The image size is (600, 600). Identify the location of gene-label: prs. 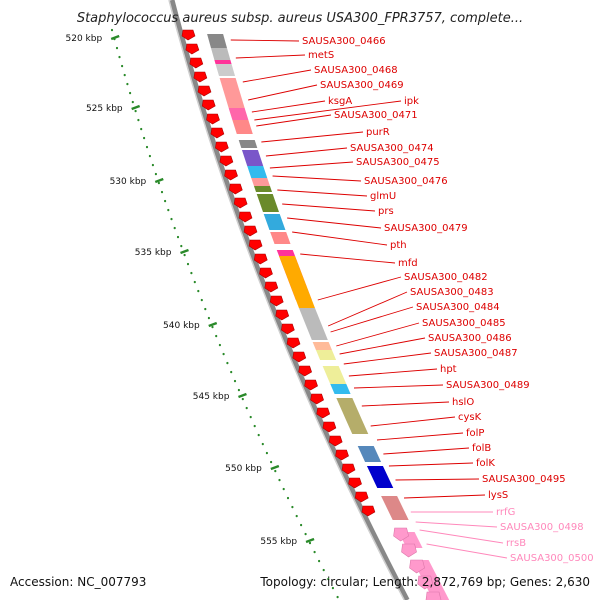
(386, 211).